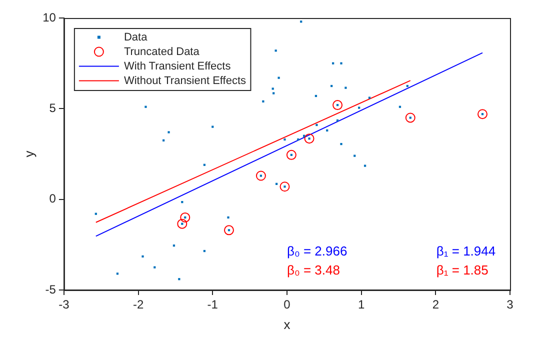 The image size is (560, 337). Describe the element at coordinates (136, 37) in the screenshot. I see `legend-label: Data` at that location.